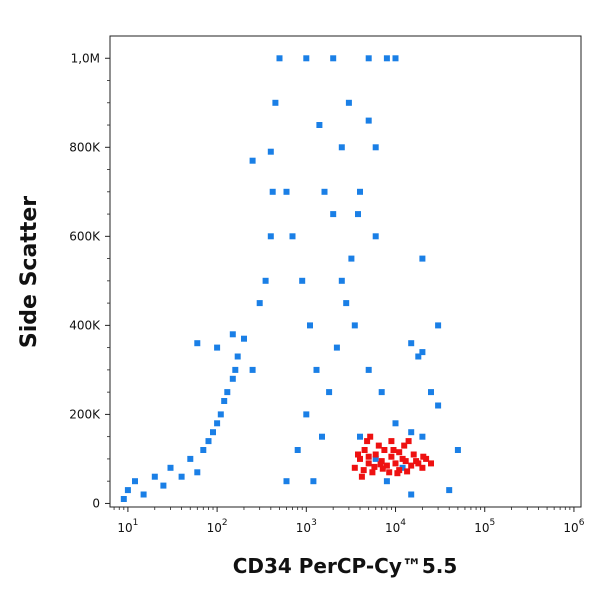 This screenshot has height=590, width=600. What do you see at coordinates (85, 236) in the screenshot?
I see `y-tick-label: 600K` at bounding box center [85, 236].